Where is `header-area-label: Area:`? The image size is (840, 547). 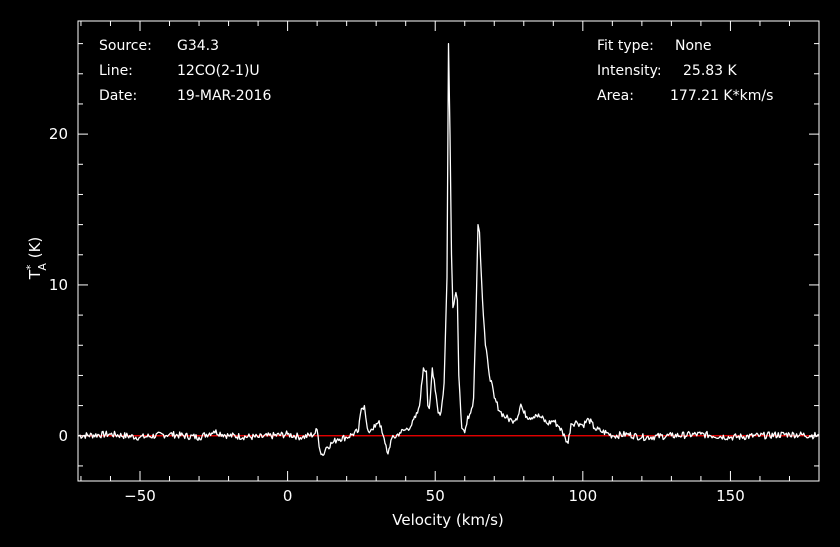 header-area-label: Area: is located at coordinates (615, 96).